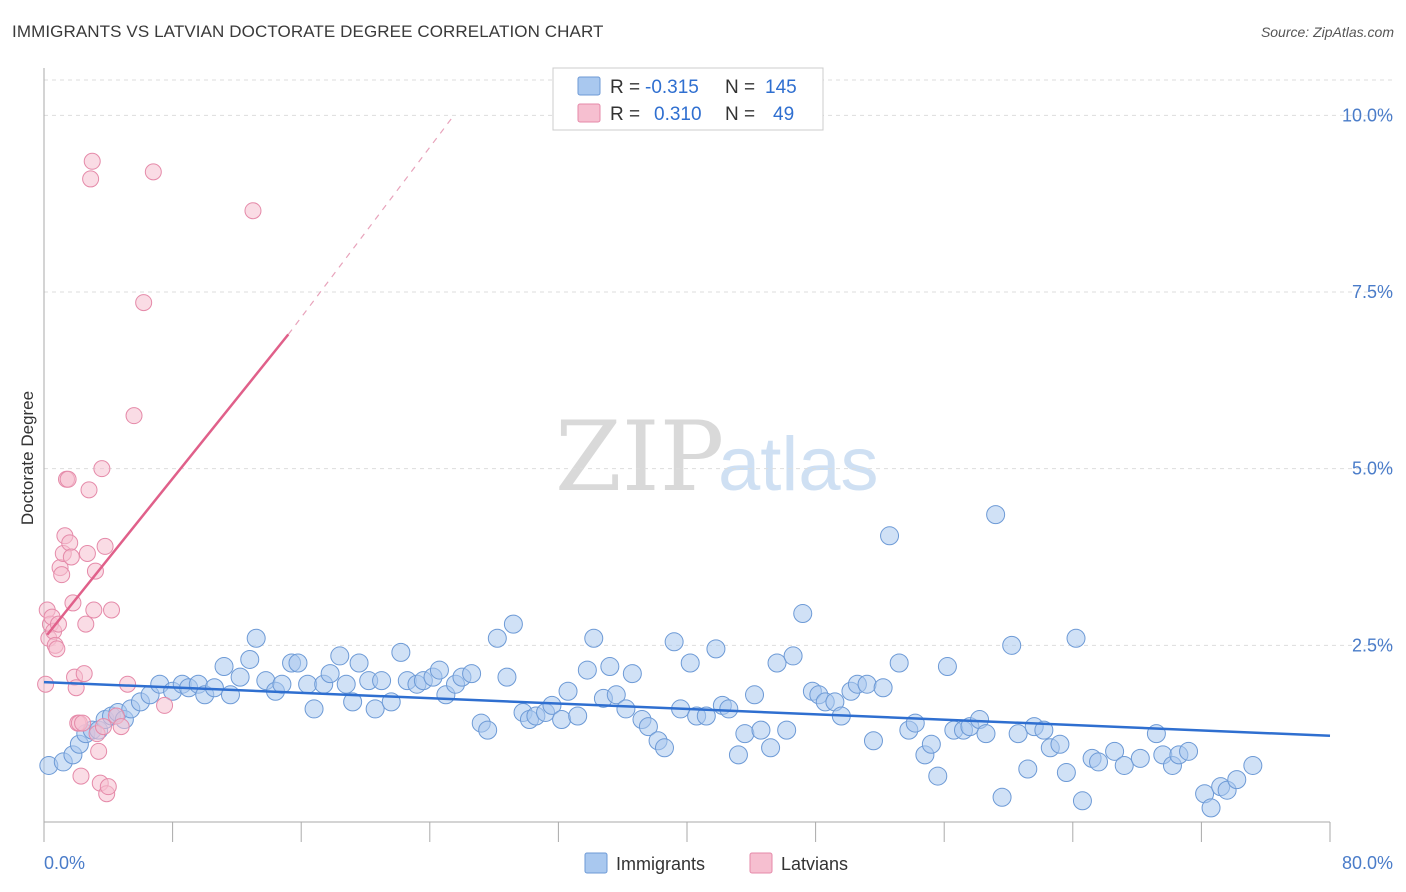  What do you see at coordinates (783, 114) in the screenshot?
I see `legend-n-value-latvians: 49` at bounding box center [783, 114].